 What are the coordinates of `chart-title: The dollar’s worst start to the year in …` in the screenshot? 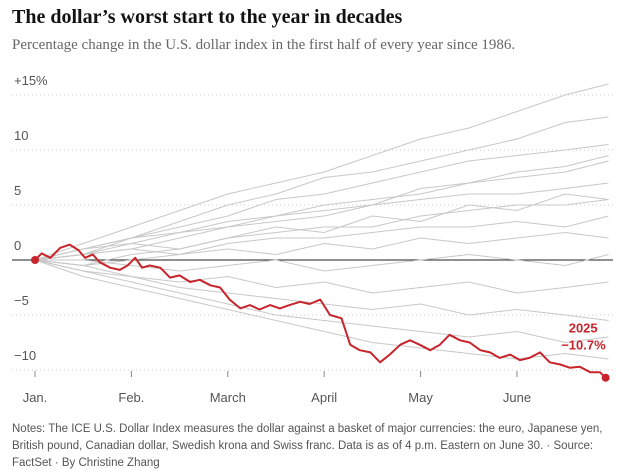 It's located at (207, 17).